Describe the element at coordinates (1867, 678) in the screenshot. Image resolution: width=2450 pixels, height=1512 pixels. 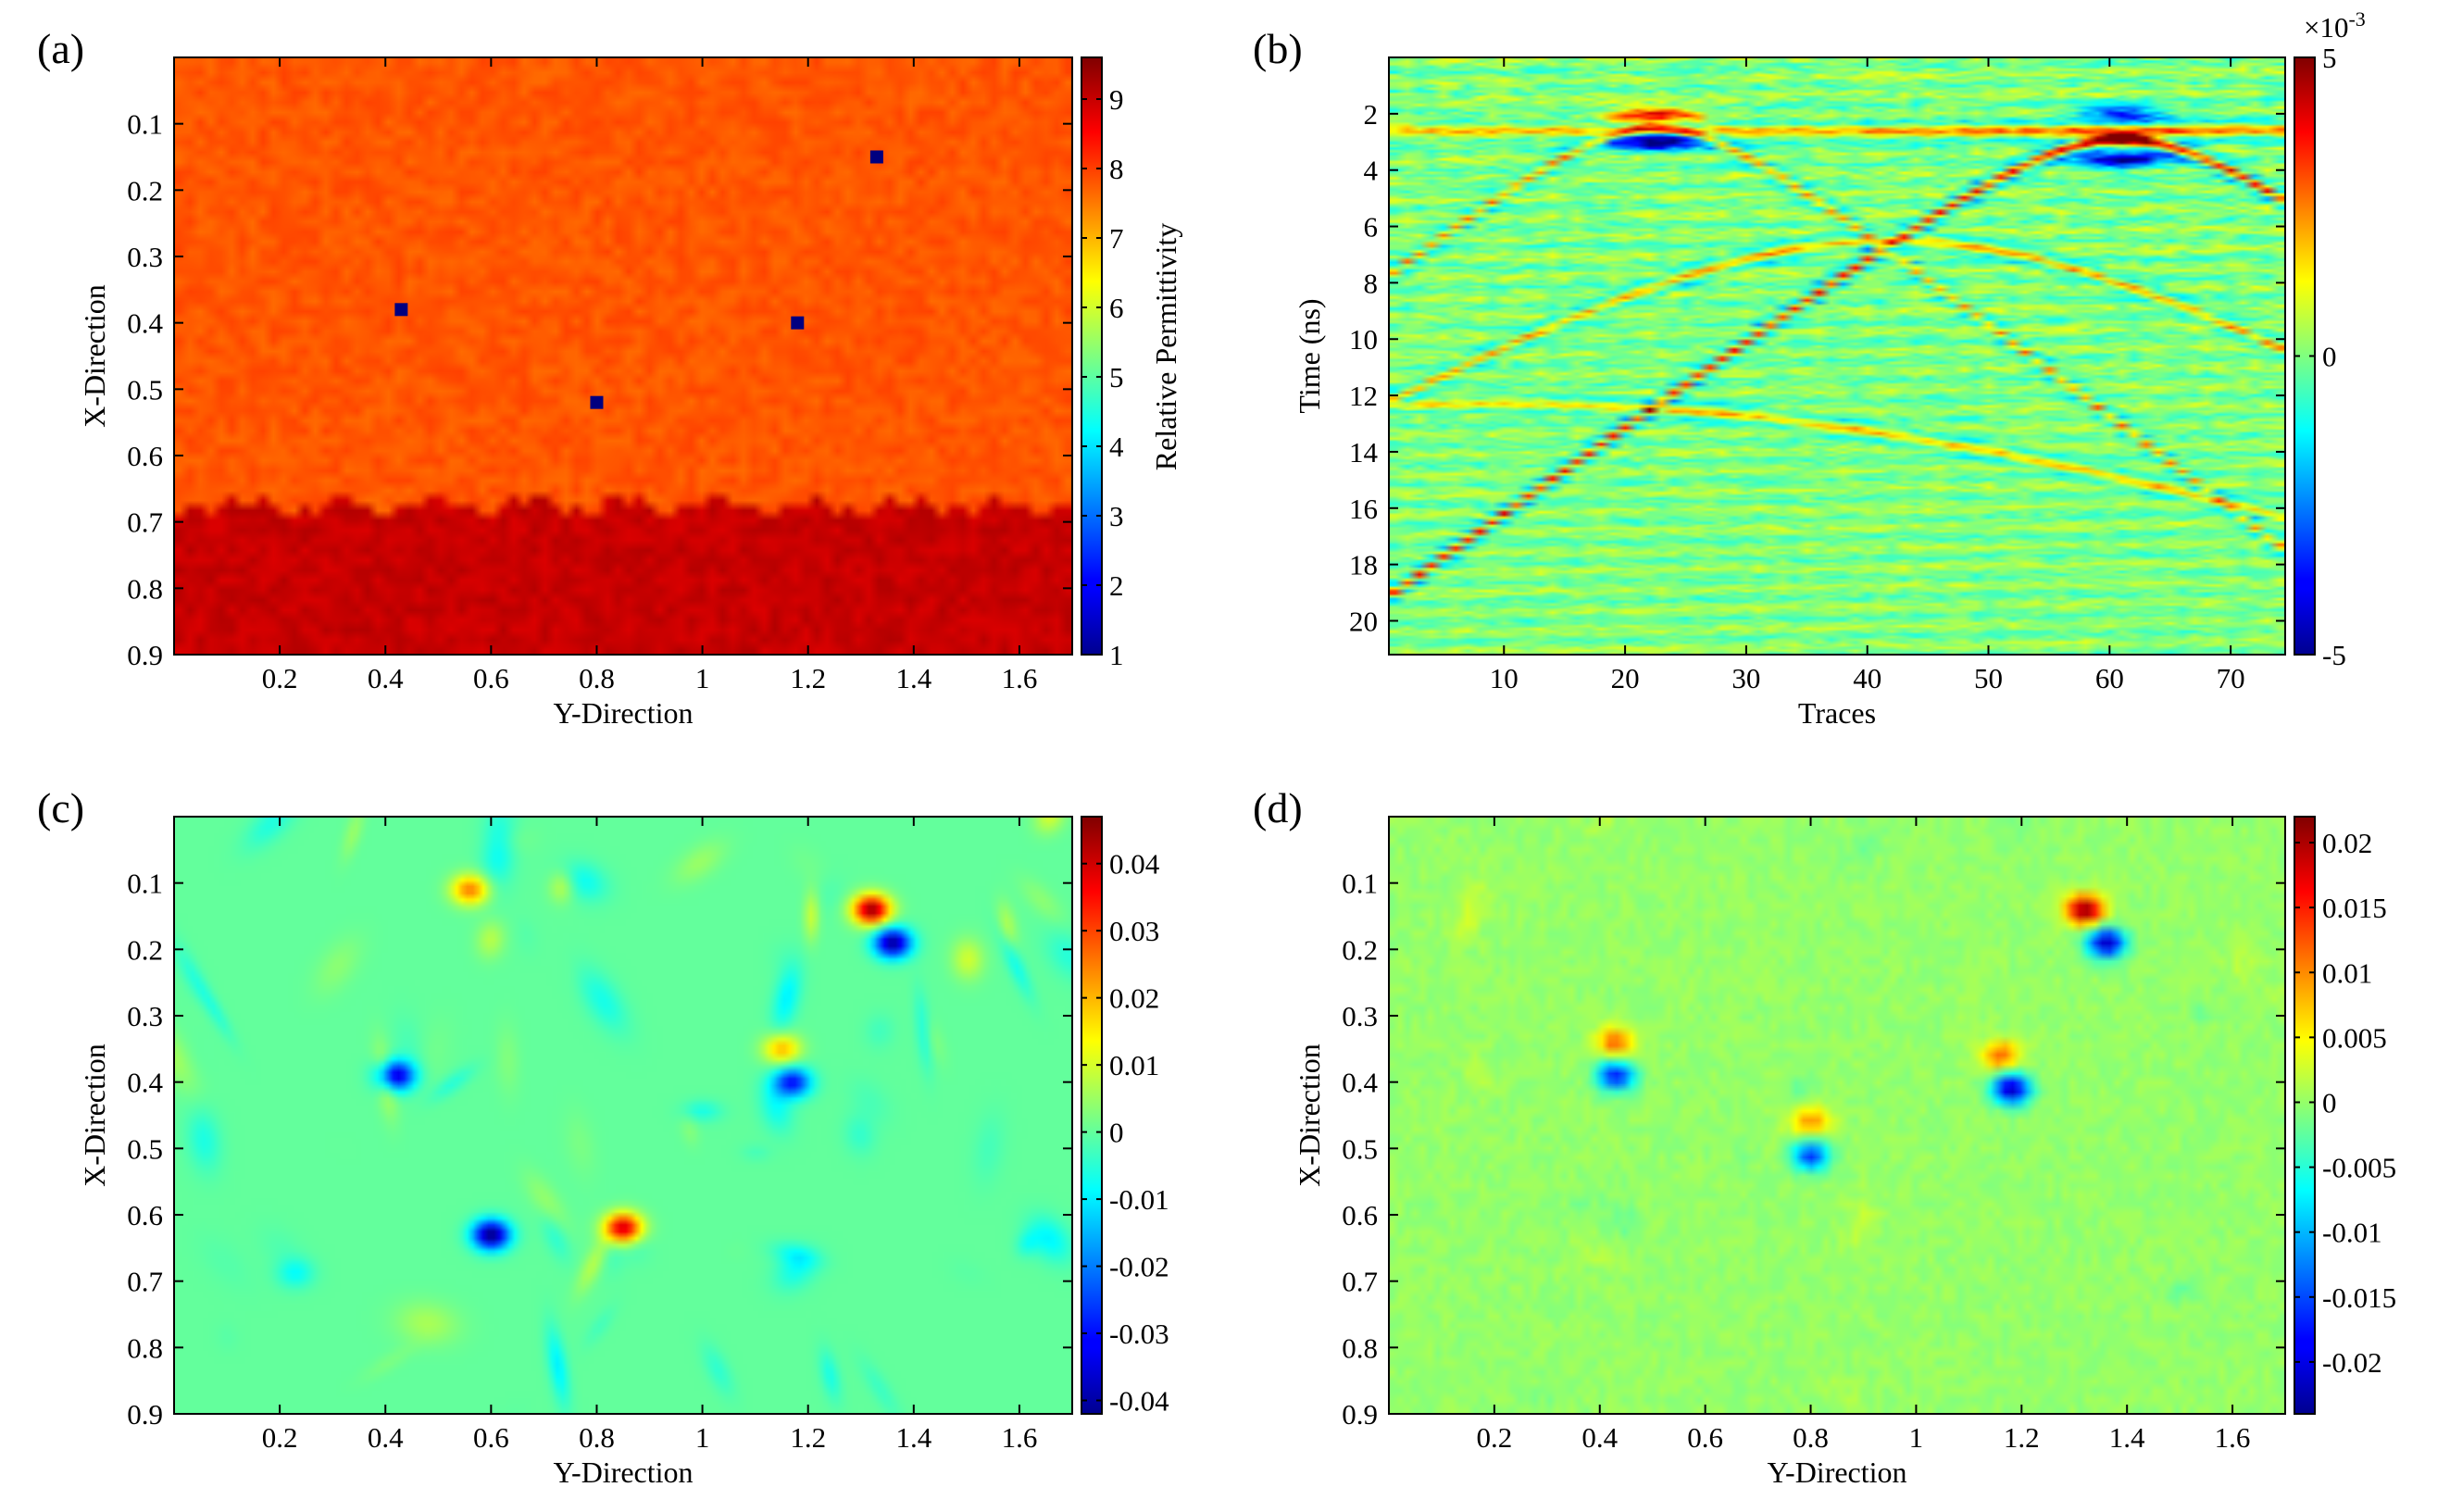
I see `x-tick-label: 40` at that location.